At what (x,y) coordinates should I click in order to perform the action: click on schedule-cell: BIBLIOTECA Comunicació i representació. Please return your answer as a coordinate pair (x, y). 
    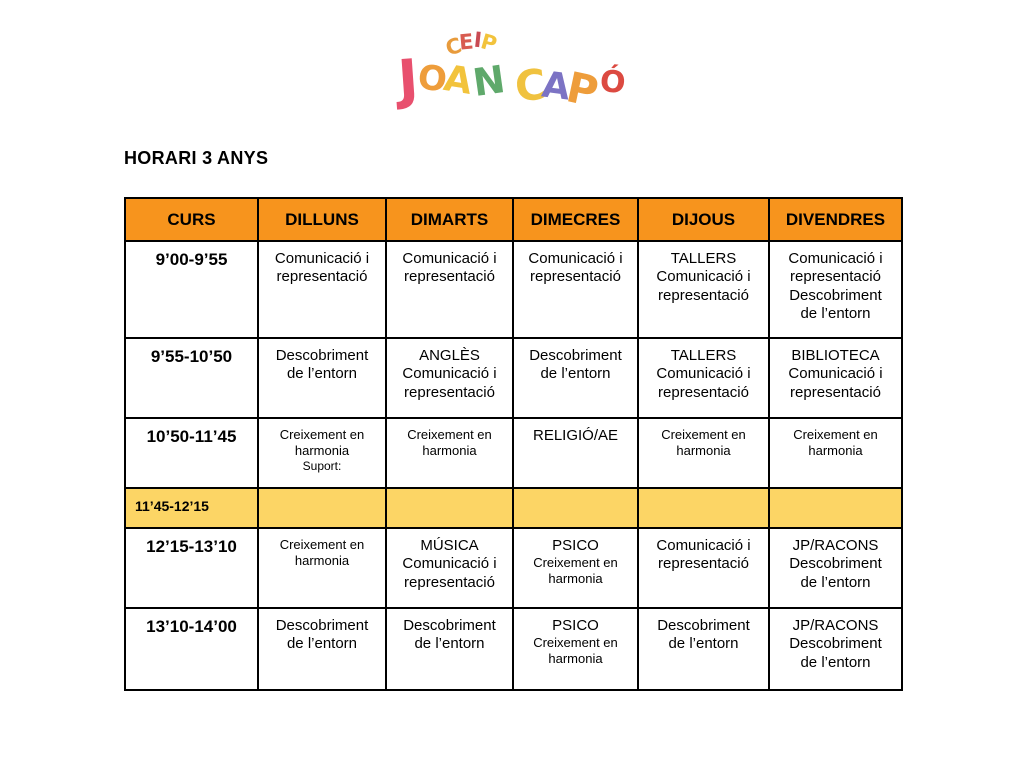
    Looking at the image, I should click on (835, 378).